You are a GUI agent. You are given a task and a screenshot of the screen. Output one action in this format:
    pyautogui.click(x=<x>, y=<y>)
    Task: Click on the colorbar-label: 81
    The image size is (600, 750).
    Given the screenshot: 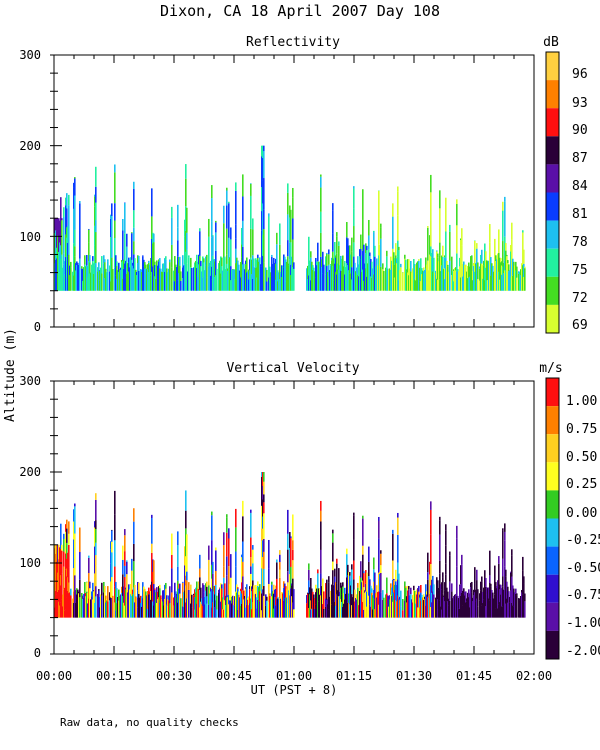 What is the action you would take?
    pyautogui.click(x=580, y=214)
    